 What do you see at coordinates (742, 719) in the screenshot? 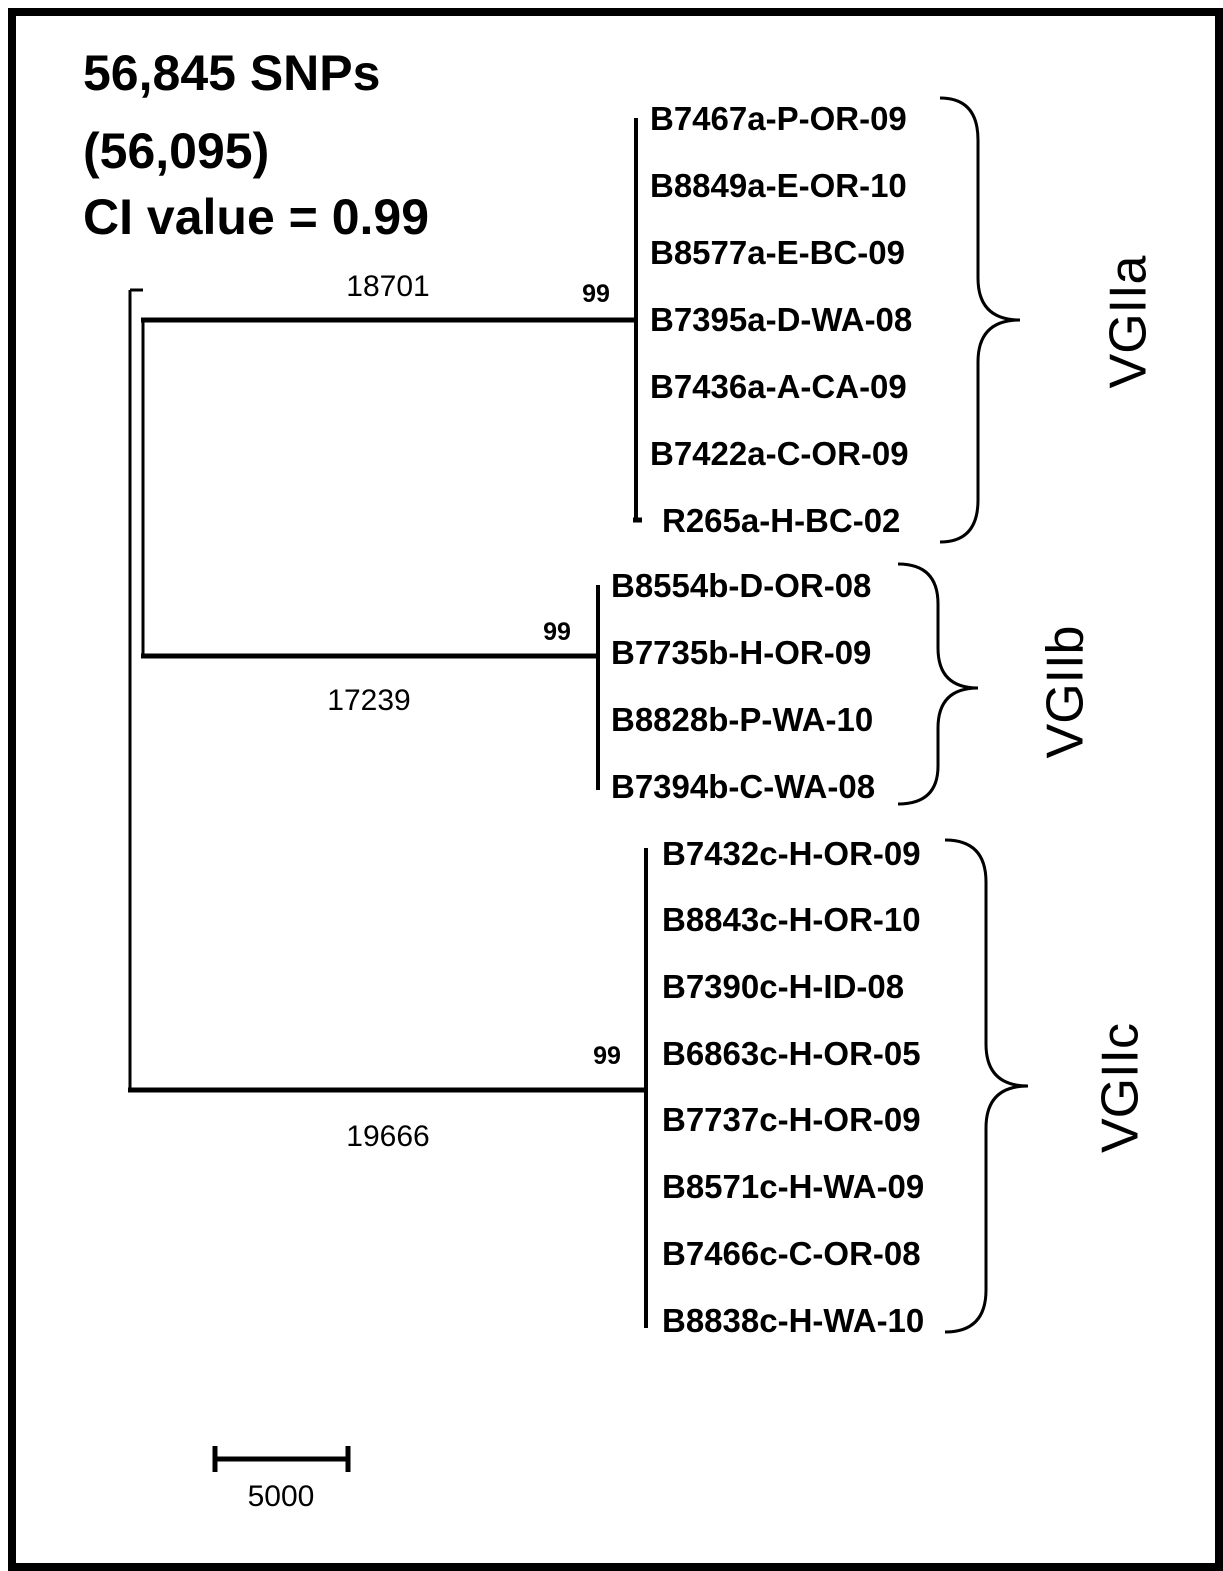
I see `leaf-label: B8828b-P-WA-10` at bounding box center [742, 719].